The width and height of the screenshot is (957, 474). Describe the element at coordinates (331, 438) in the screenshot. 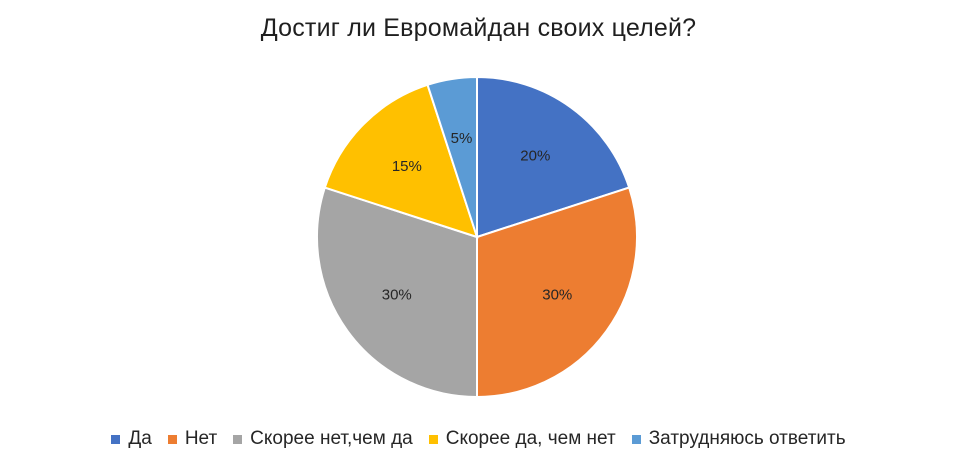

I see `legend-label-3: Скорее нет,чем да` at that location.